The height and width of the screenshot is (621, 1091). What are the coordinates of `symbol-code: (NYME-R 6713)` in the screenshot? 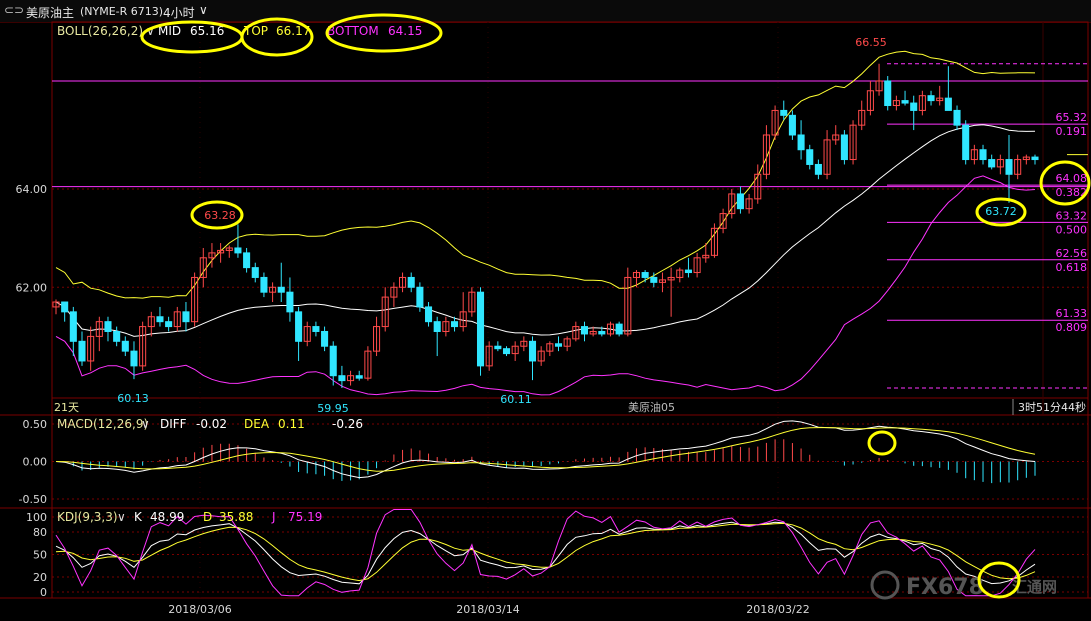 It's located at (122, 11).